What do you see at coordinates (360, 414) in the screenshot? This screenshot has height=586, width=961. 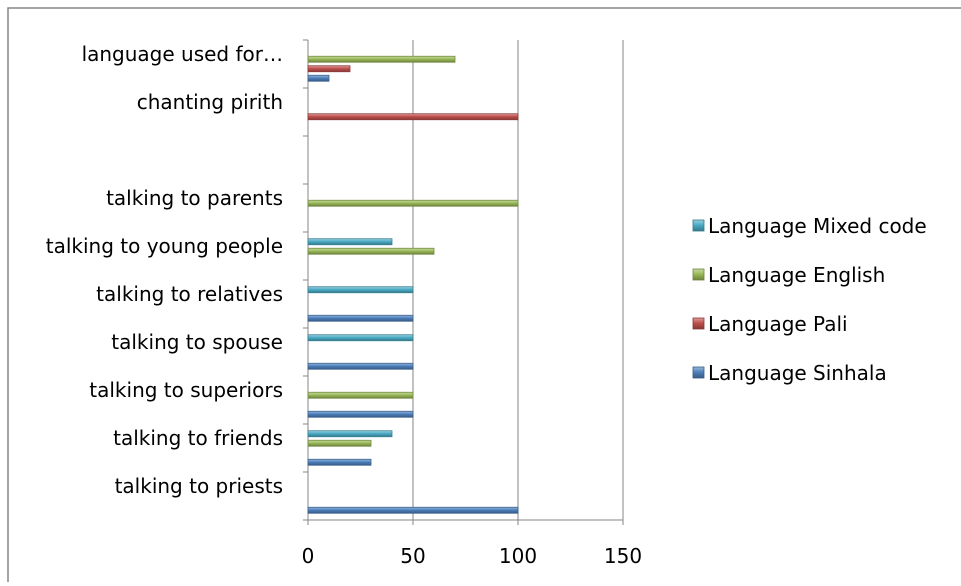 I see `bar-language-sinhala-talking-to-superiors` at bounding box center [360, 414].